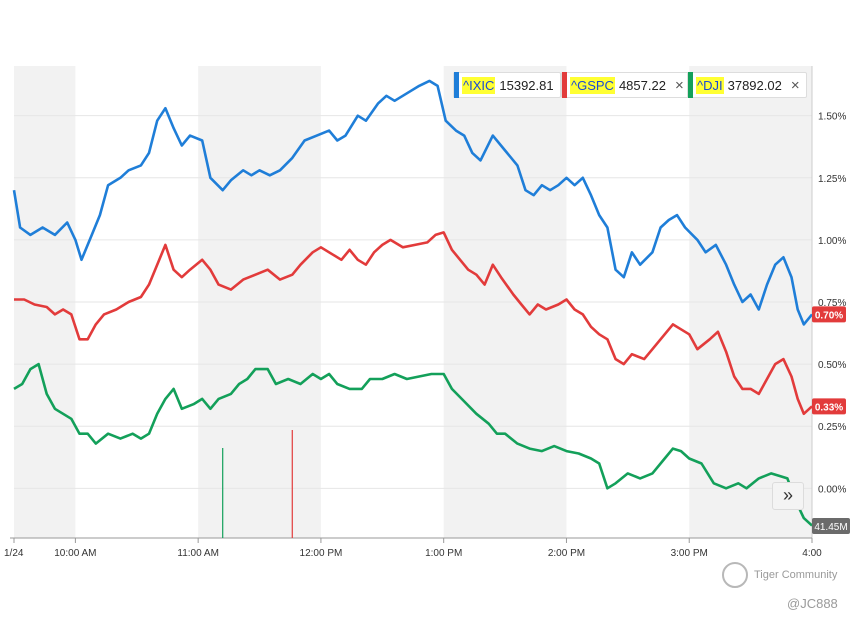  Describe the element at coordinates (832, 427) in the screenshot. I see `y-tick-label: 0.25%` at that location.